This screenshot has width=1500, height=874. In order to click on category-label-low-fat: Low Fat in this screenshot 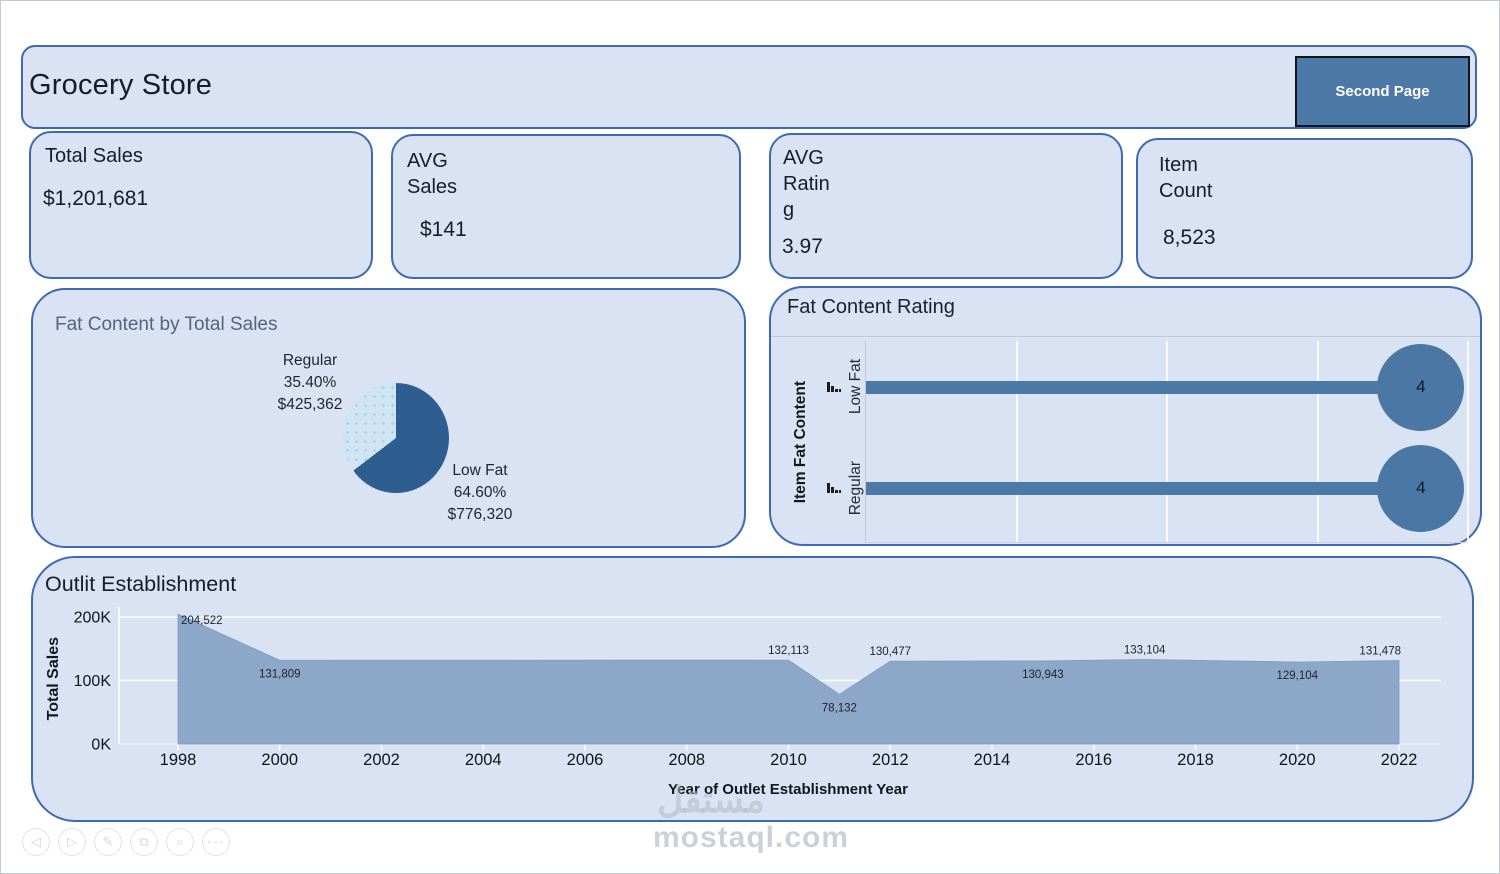, I will do `click(855, 387)`.